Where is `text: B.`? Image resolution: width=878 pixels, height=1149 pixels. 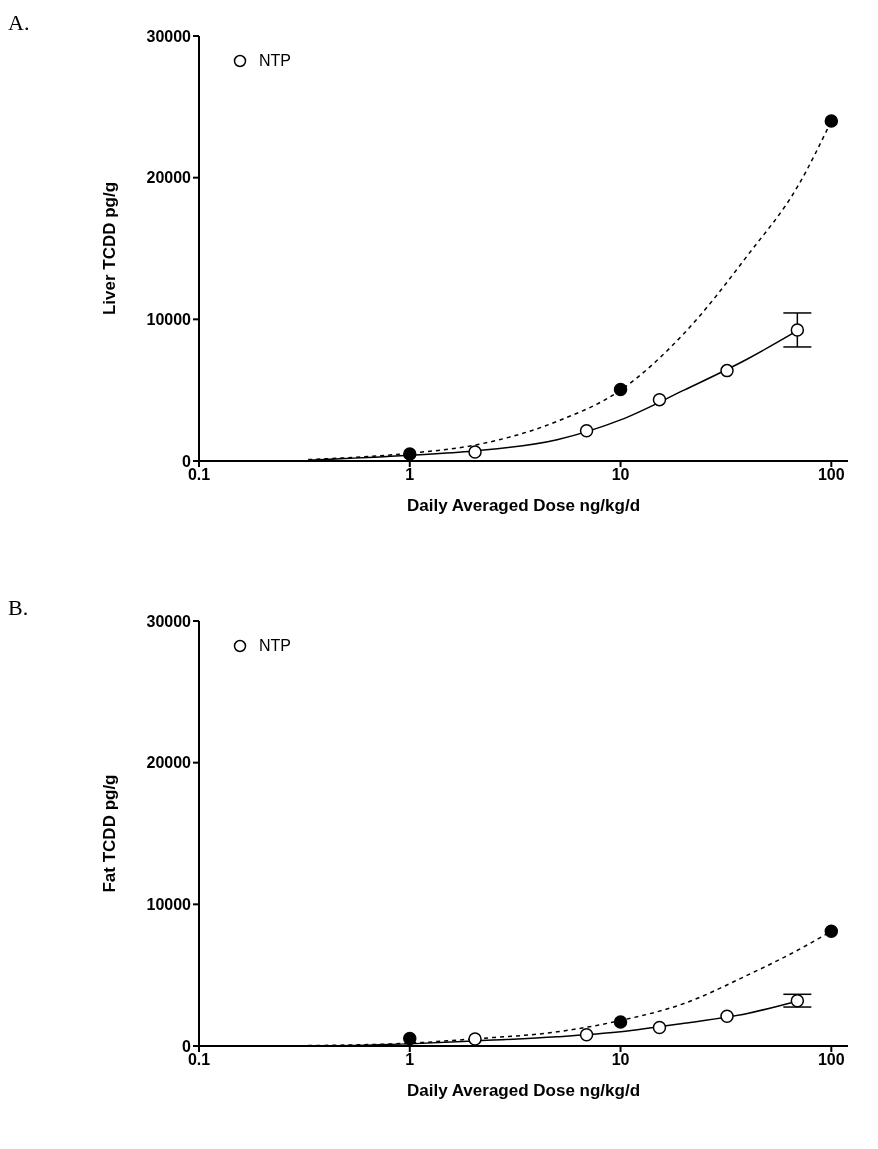
text: B. is located at coordinates (18, 607).